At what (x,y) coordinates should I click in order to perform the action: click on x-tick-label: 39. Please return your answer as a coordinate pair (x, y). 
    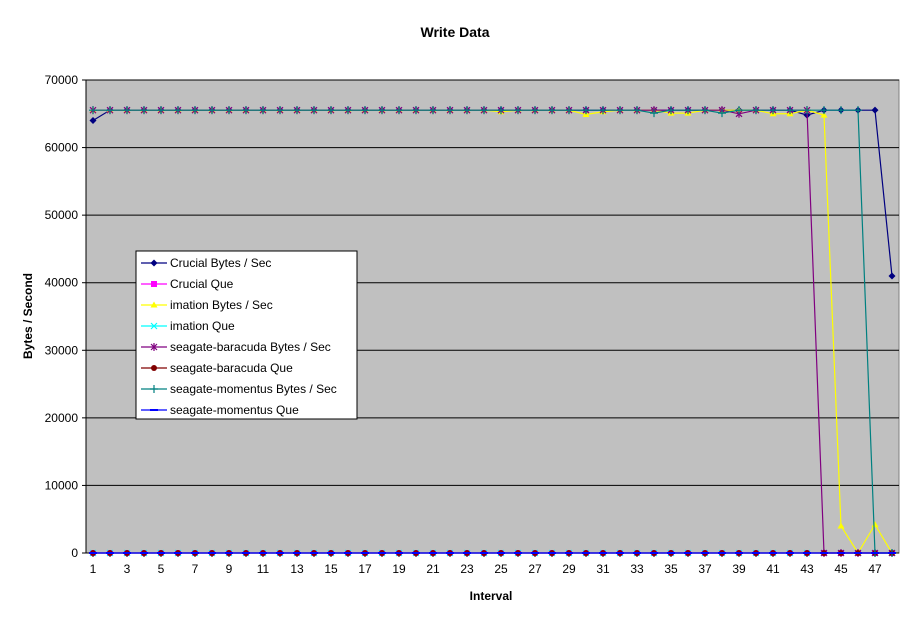
    Looking at the image, I should click on (739, 569).